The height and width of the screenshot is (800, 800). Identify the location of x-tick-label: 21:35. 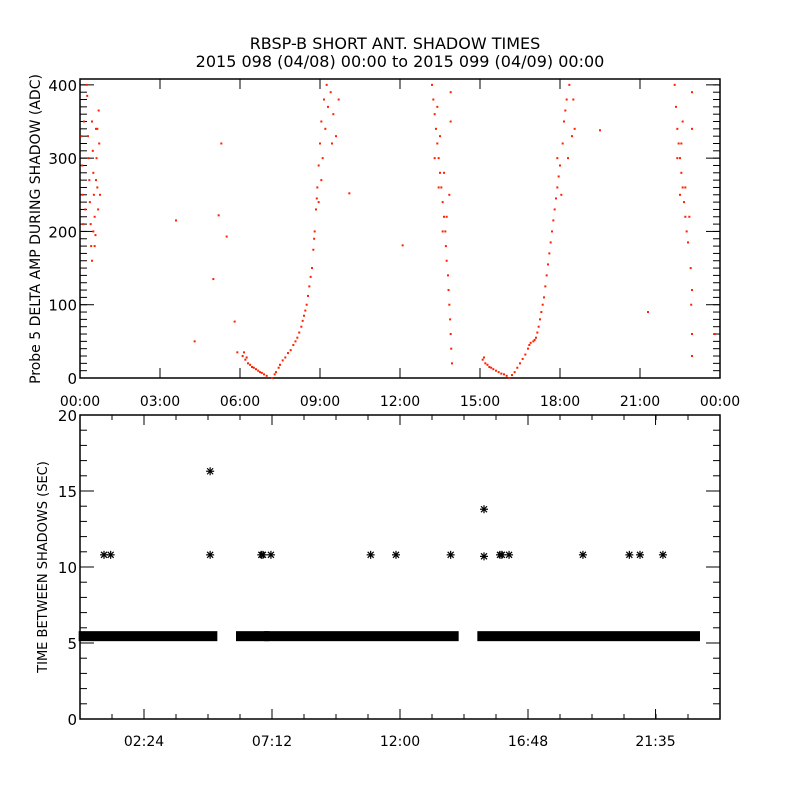
(655, 742).